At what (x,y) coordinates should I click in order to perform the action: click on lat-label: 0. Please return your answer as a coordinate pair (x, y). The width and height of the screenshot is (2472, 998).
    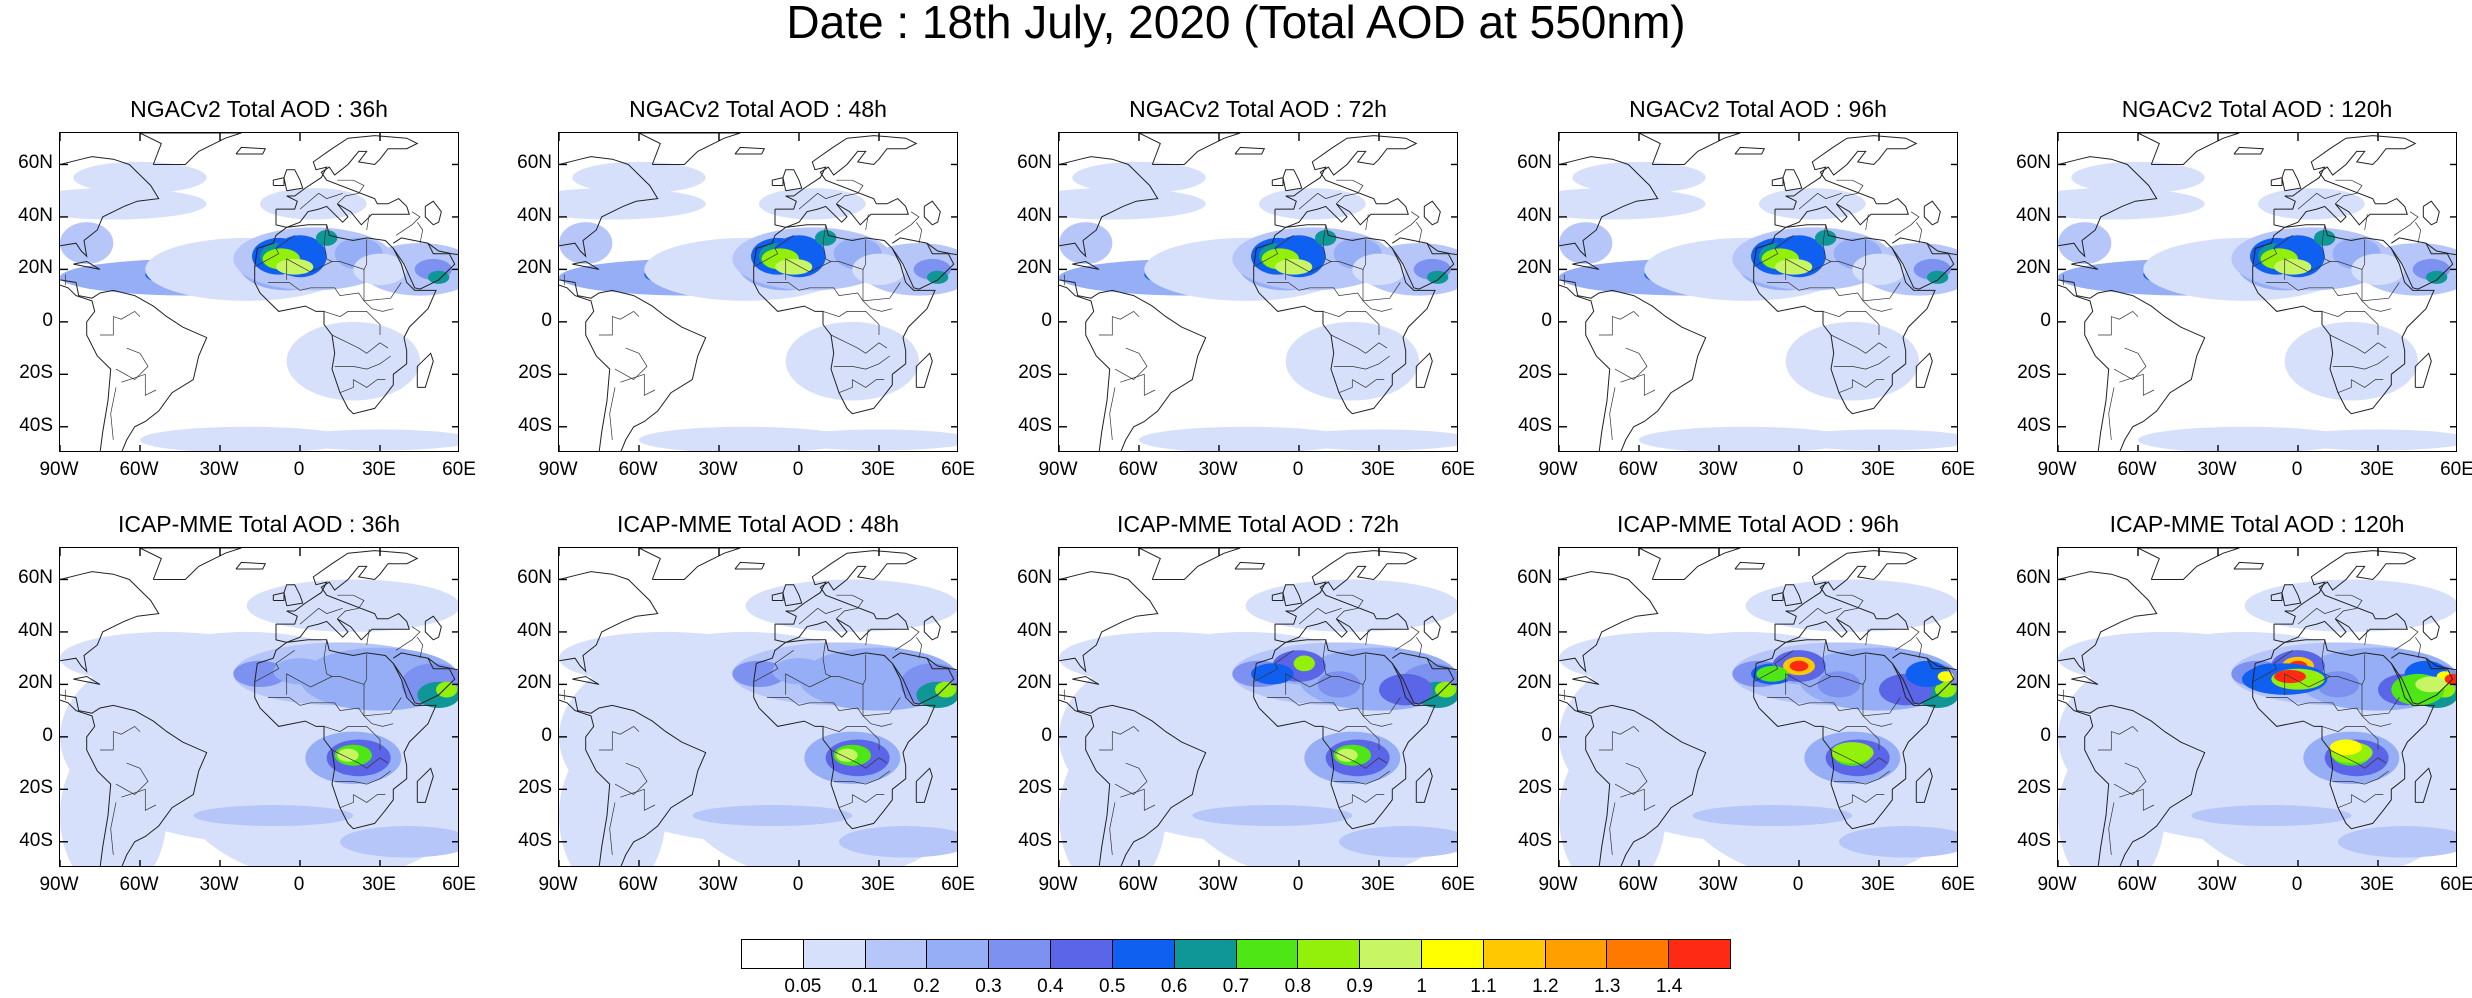
    Looking at the image, I should click on (1546, 735).